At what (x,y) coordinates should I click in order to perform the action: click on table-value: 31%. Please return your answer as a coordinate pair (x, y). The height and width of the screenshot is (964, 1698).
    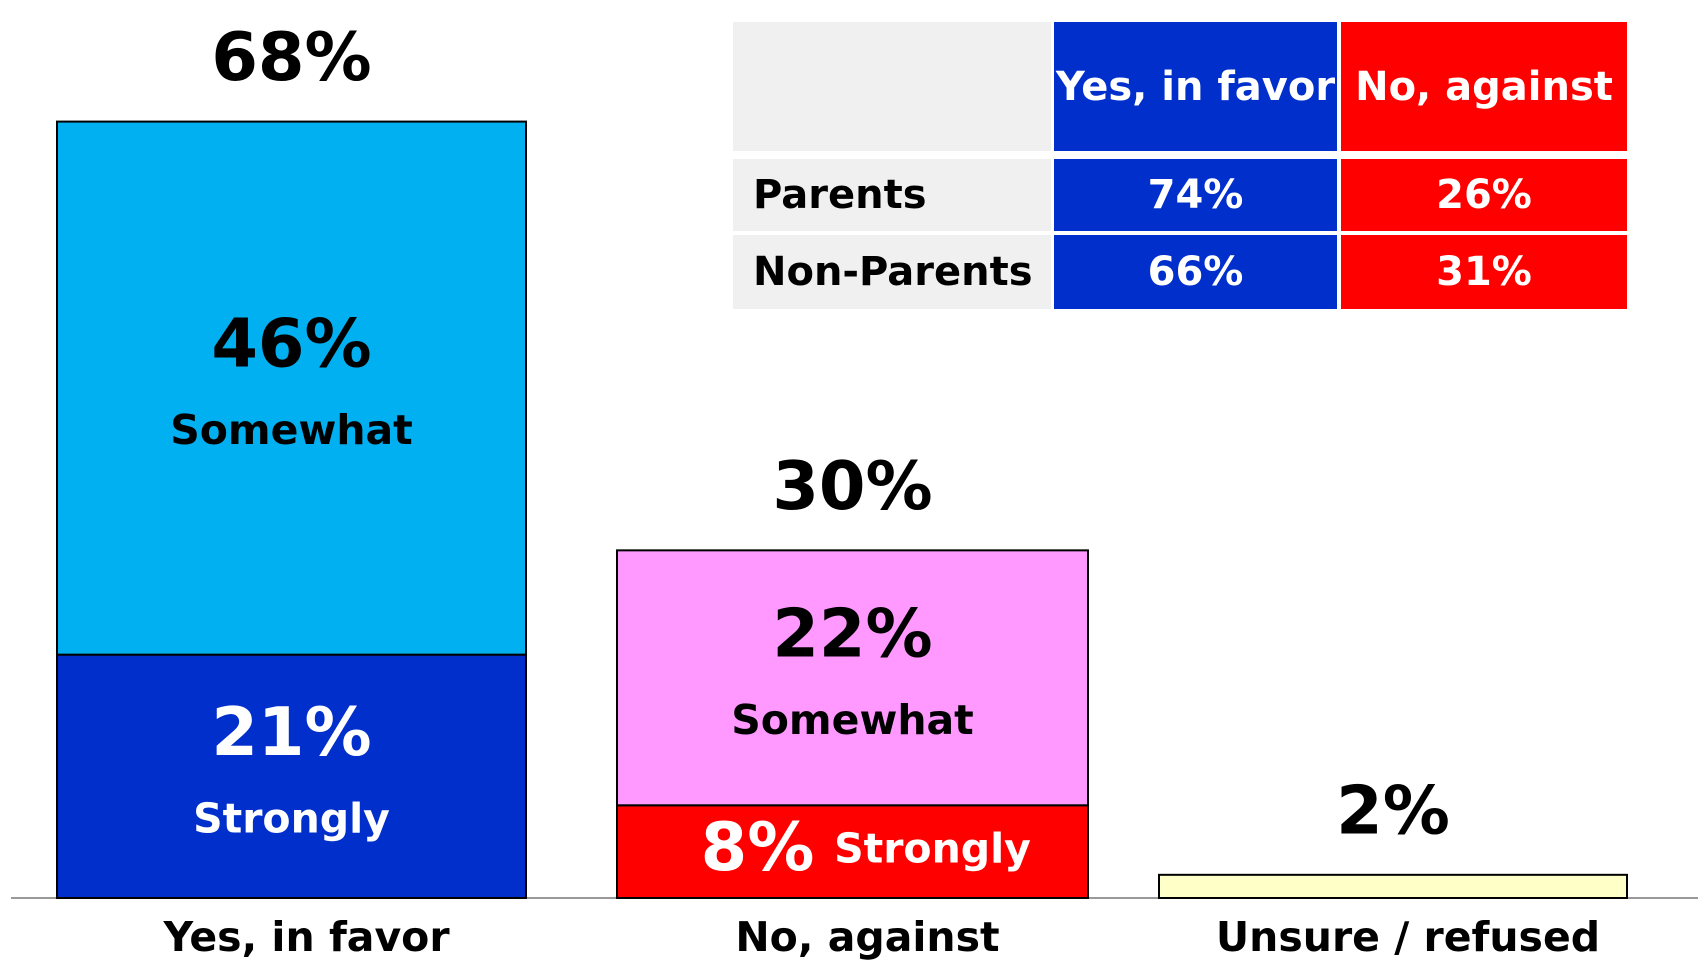
    Looking at the image, I should click on (1484, 272).